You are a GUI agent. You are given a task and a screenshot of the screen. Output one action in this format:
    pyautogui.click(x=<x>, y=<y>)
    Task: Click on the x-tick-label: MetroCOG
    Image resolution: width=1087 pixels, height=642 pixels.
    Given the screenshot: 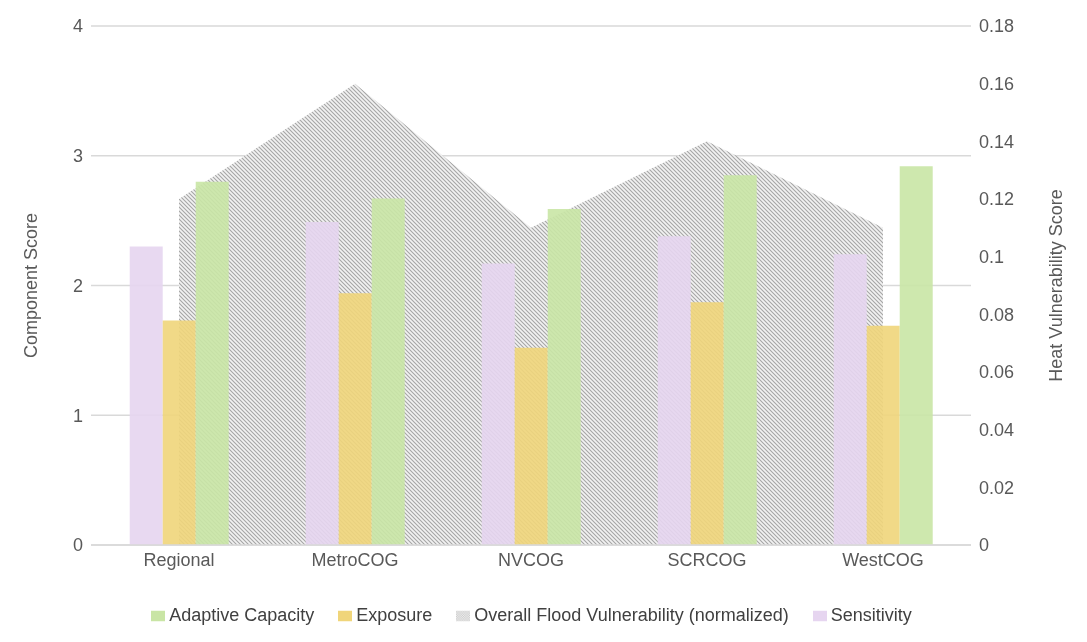 What is the action you would take?
    pyautogui.click(x=355, y=559)
    